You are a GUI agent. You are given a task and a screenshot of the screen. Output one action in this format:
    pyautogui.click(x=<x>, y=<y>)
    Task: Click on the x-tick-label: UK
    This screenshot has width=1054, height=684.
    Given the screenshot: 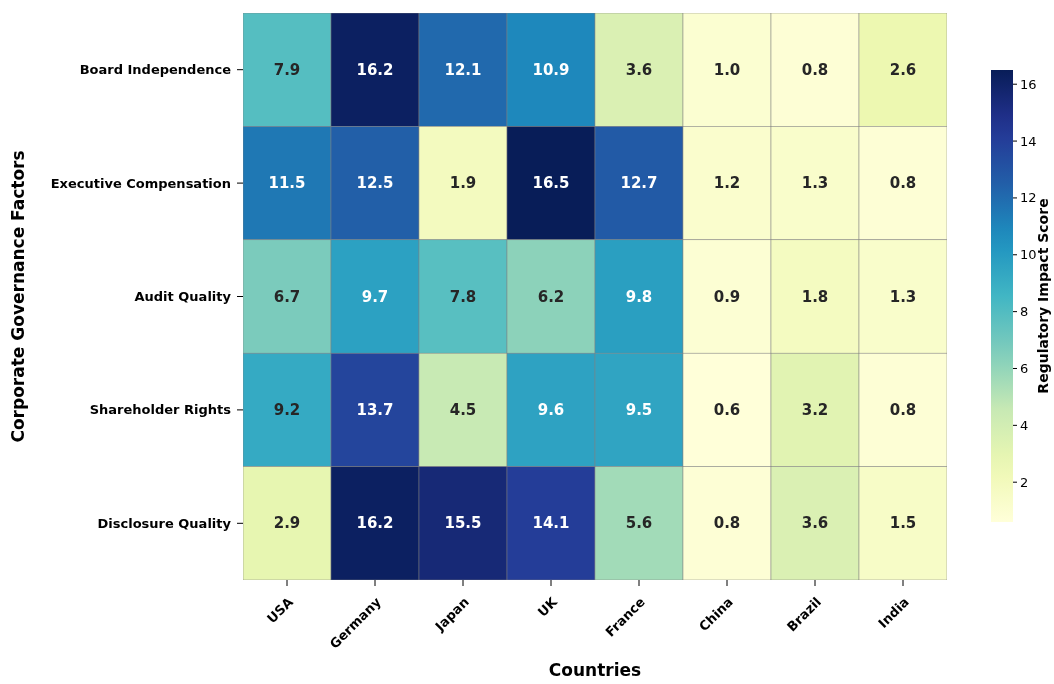 What is the action you would take?
    pyautogui.click(x=547, y=606)
    